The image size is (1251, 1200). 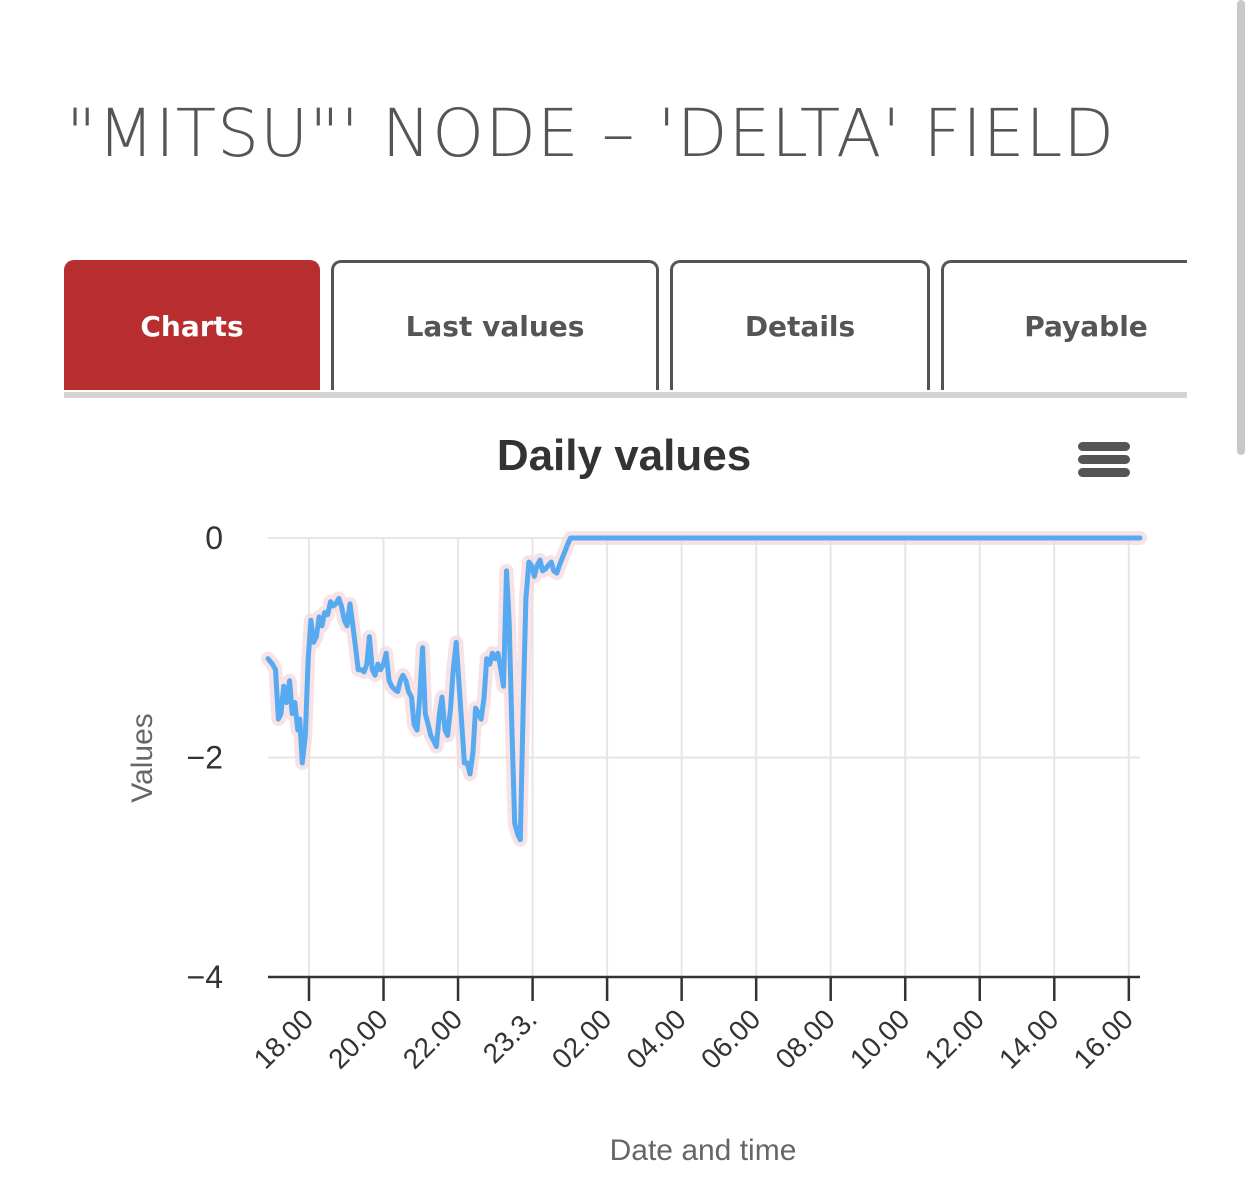 I want to click on tab-underline, so click(x=625, y=395).